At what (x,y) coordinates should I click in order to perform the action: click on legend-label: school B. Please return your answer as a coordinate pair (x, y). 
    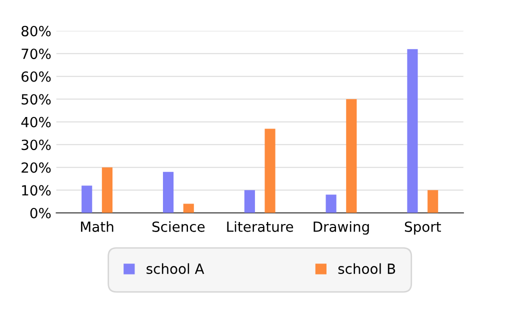
    Looking at the image, I should click on (367, 268).